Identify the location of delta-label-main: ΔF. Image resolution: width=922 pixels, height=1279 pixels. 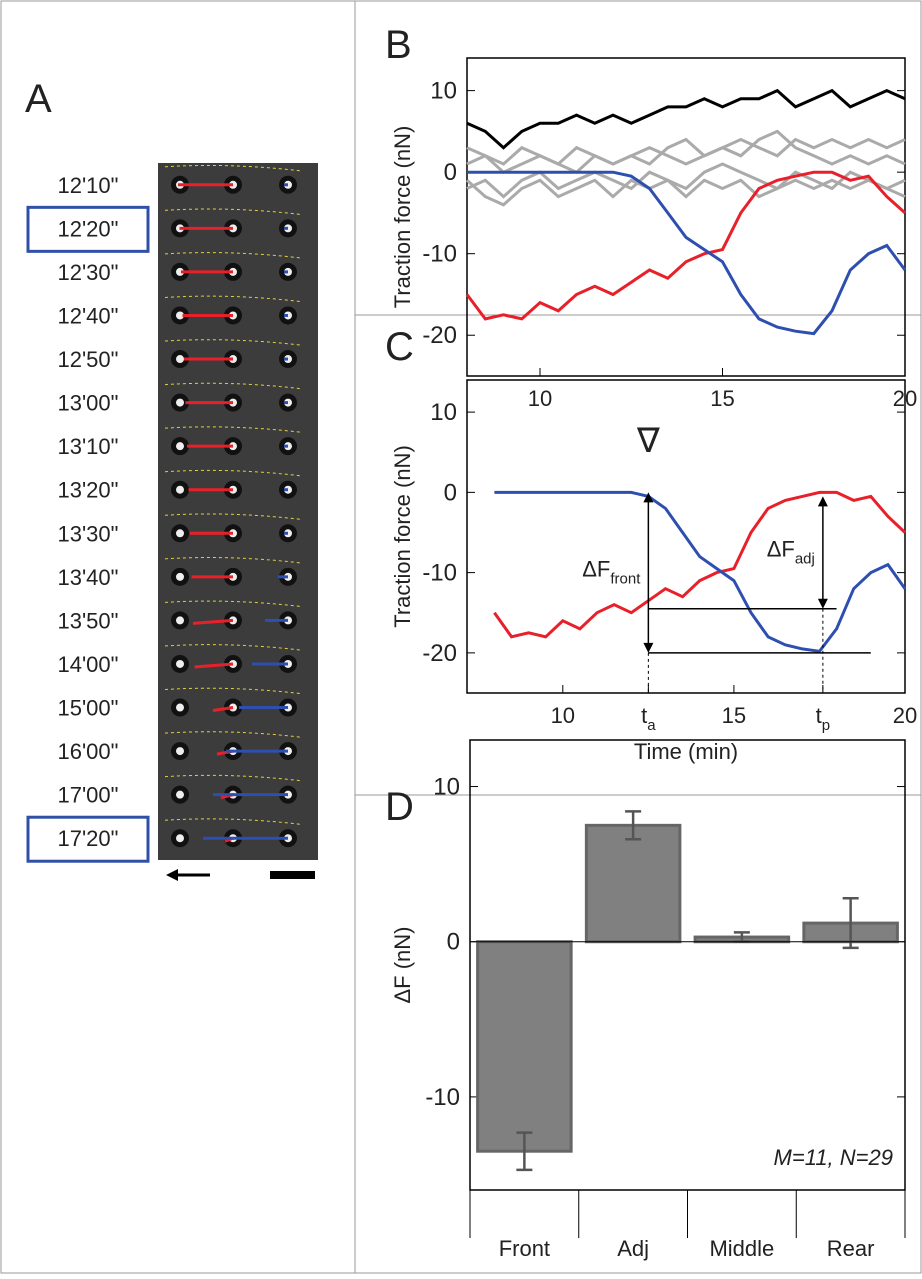
(781, 549).